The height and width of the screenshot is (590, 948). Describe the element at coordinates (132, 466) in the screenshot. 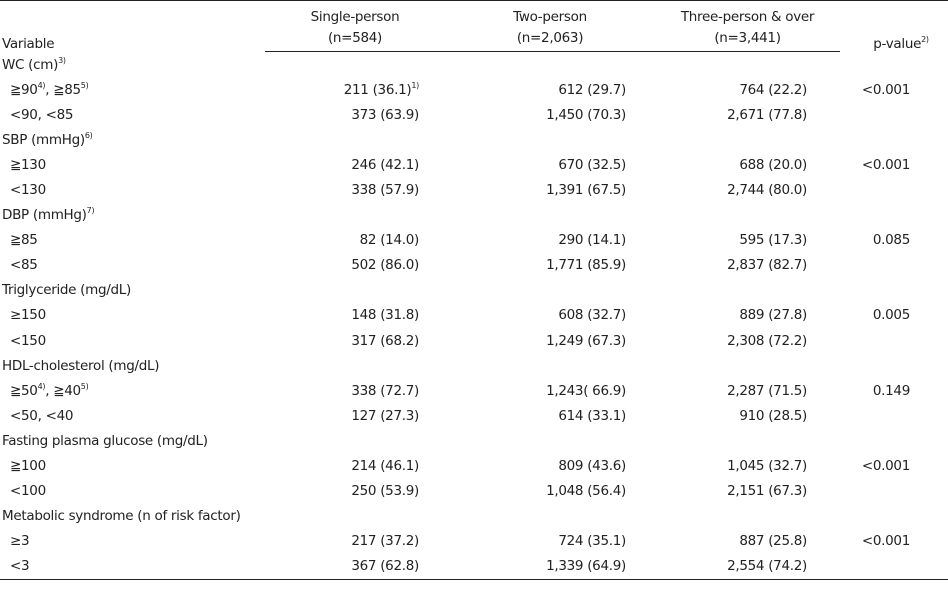

I see `category-cell: ≧100` at that location.